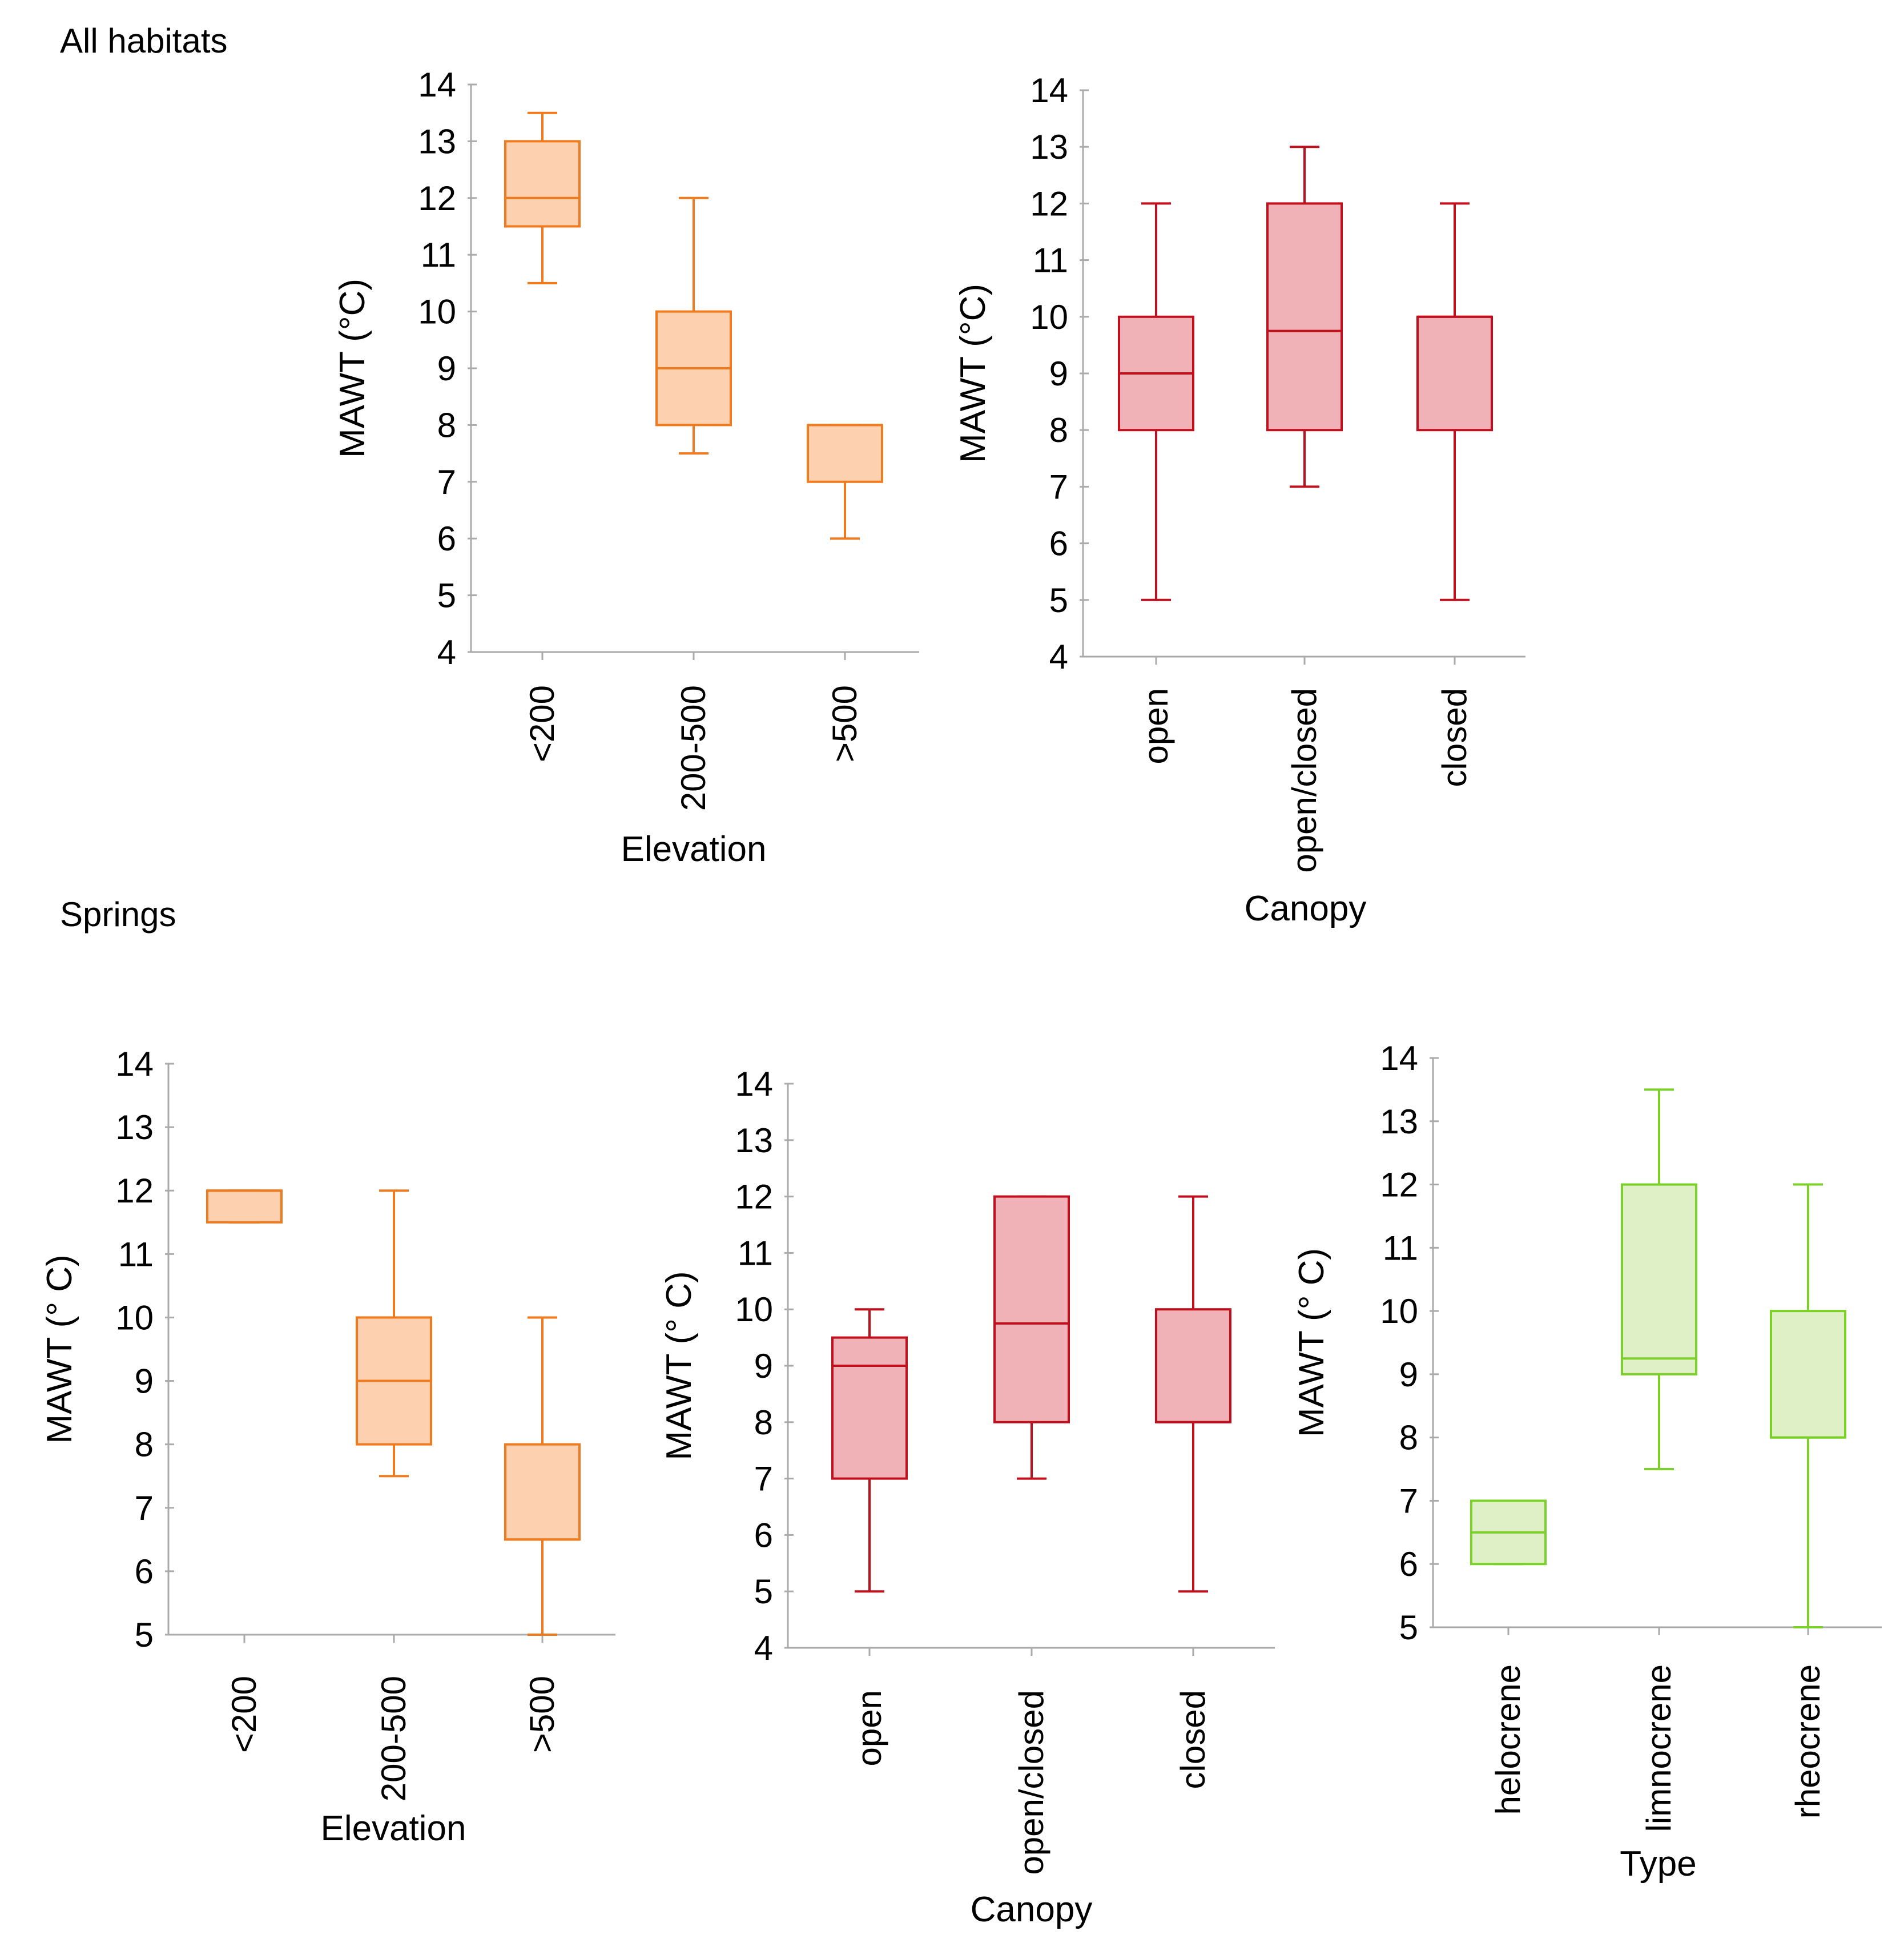  I want to click on x-axis-title: Type, so click(1658, 1864).